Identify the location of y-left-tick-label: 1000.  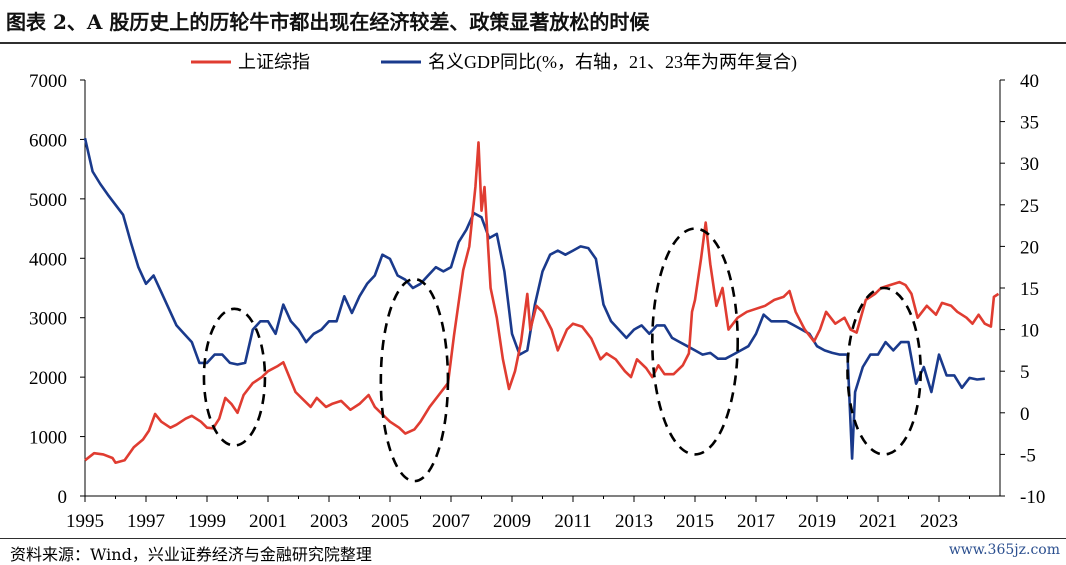
(48, 438).